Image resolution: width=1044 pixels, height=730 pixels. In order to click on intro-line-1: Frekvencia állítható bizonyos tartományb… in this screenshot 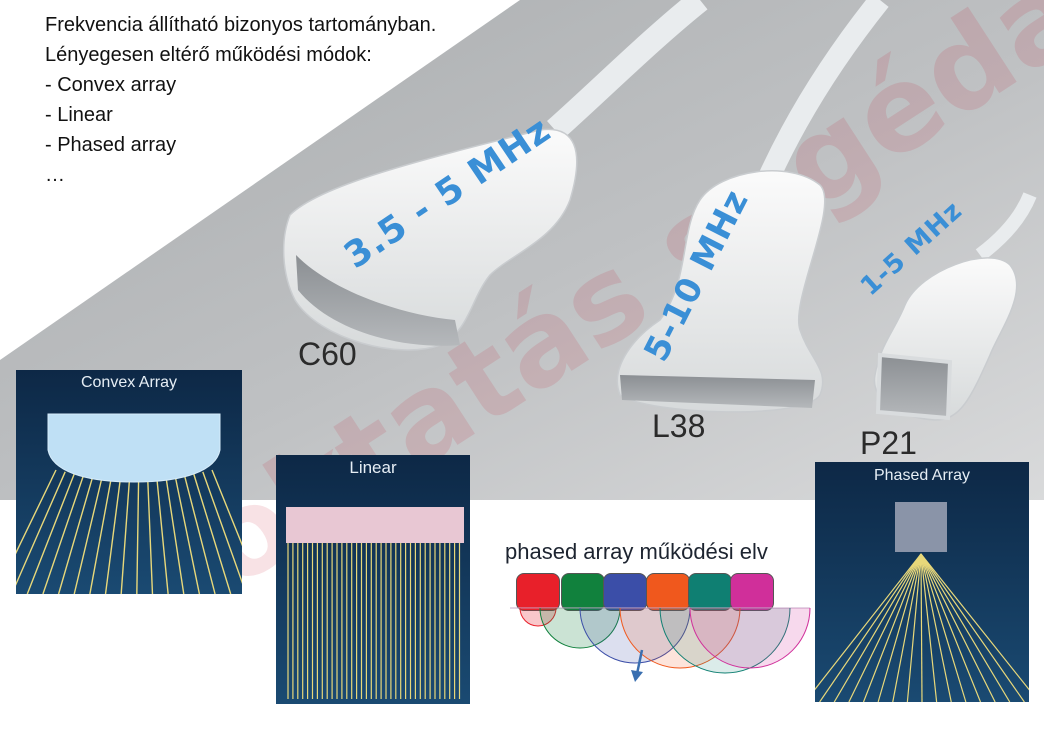, I will do `click(241, 25)`.